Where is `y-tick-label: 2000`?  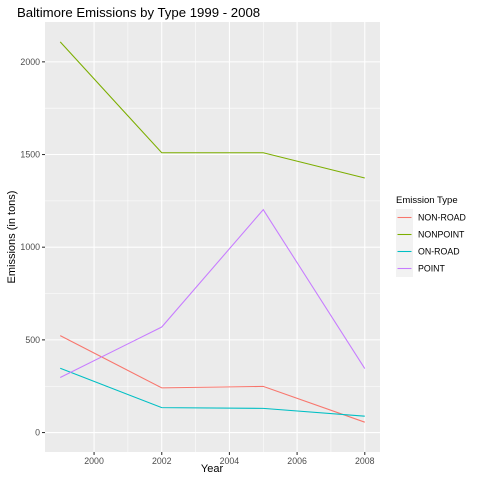 y-tick-label: 2000 is located at coordinates (30, 62).